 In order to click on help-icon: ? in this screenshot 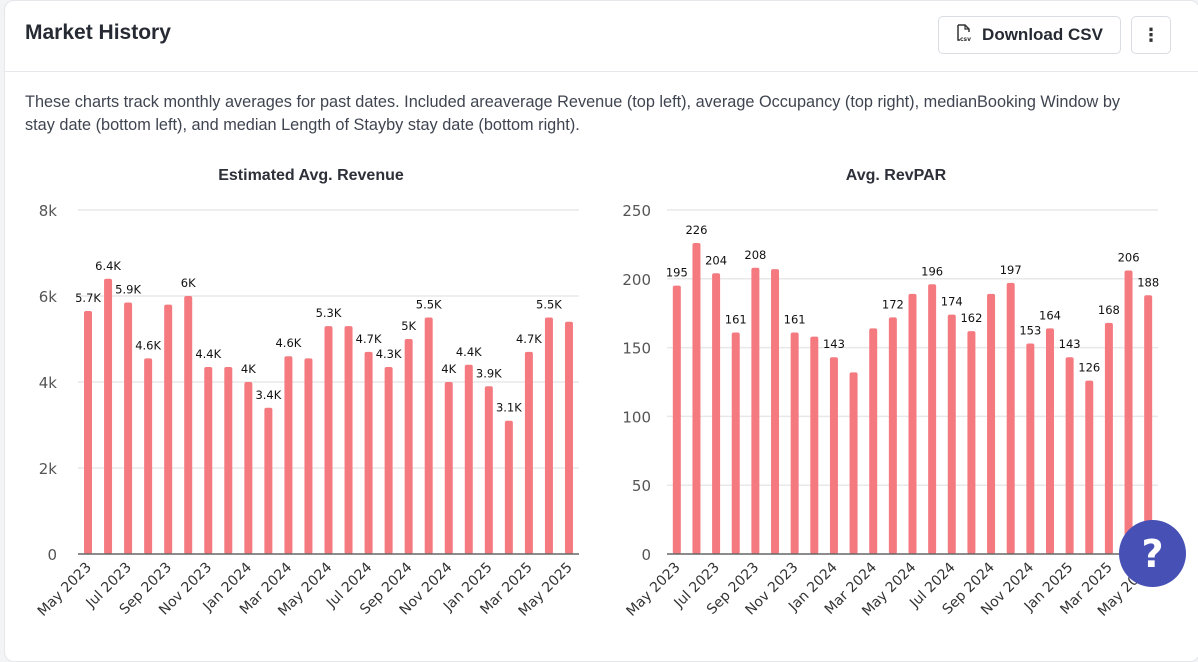, I will do `click(1152, 553)`.